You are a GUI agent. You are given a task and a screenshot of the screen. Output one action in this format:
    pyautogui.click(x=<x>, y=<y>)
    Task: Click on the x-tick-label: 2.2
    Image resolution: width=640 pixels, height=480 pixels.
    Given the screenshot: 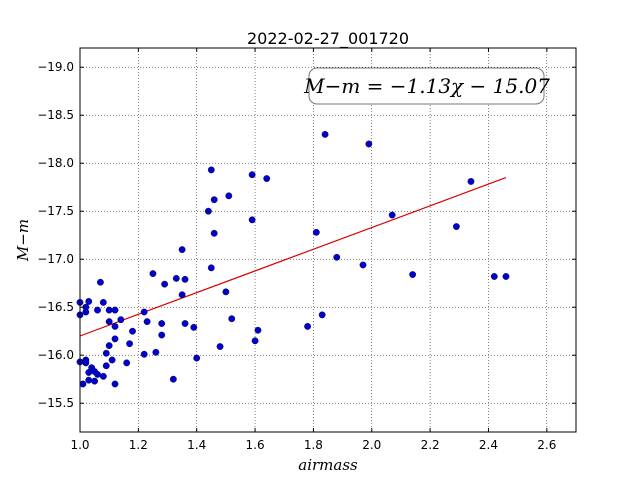 What is the action you would take?
    pyautogui.click(x=430, y=445)
    